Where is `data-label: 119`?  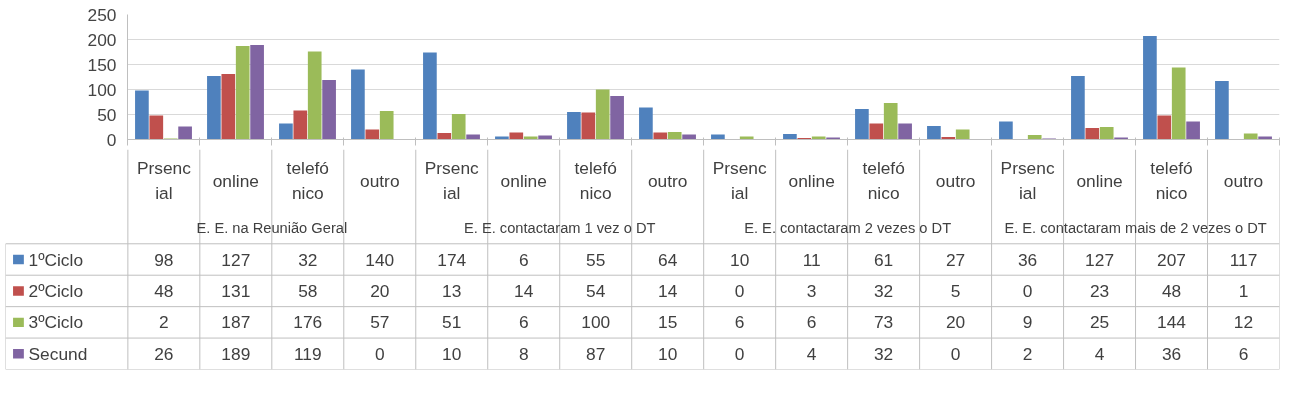 data-label: 119 is located at coordinates (307, 353).